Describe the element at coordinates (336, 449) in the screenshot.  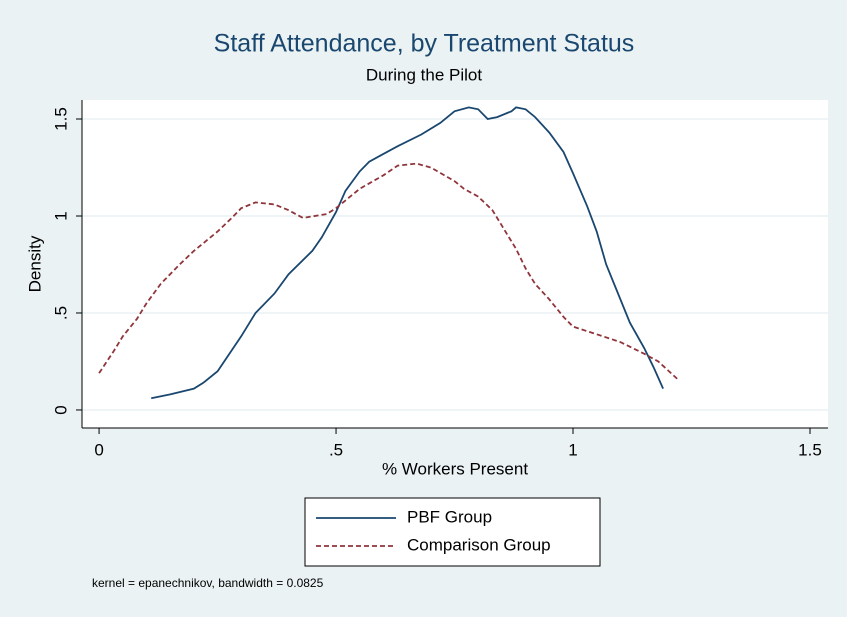
I see `x-tick-label: .5` at that location.